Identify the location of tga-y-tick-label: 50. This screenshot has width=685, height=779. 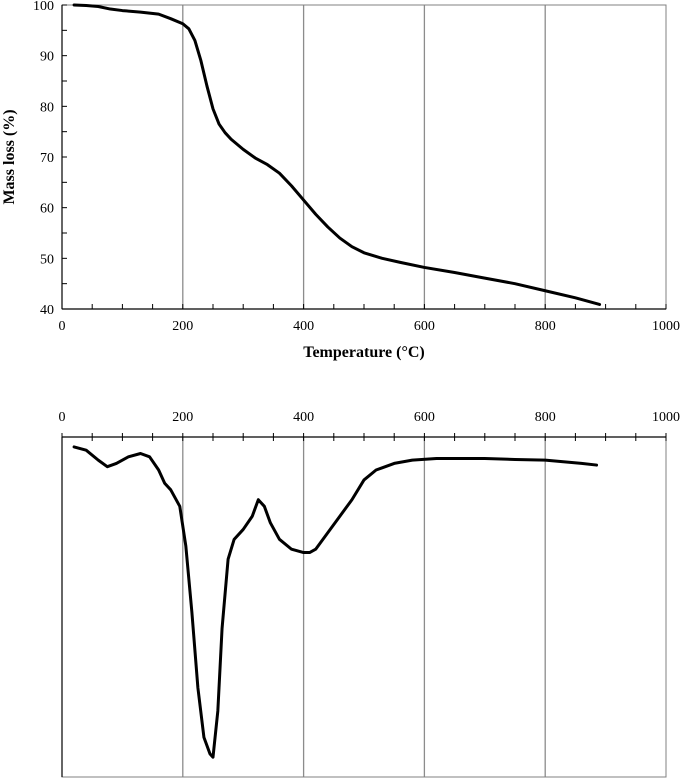
(47, 259).